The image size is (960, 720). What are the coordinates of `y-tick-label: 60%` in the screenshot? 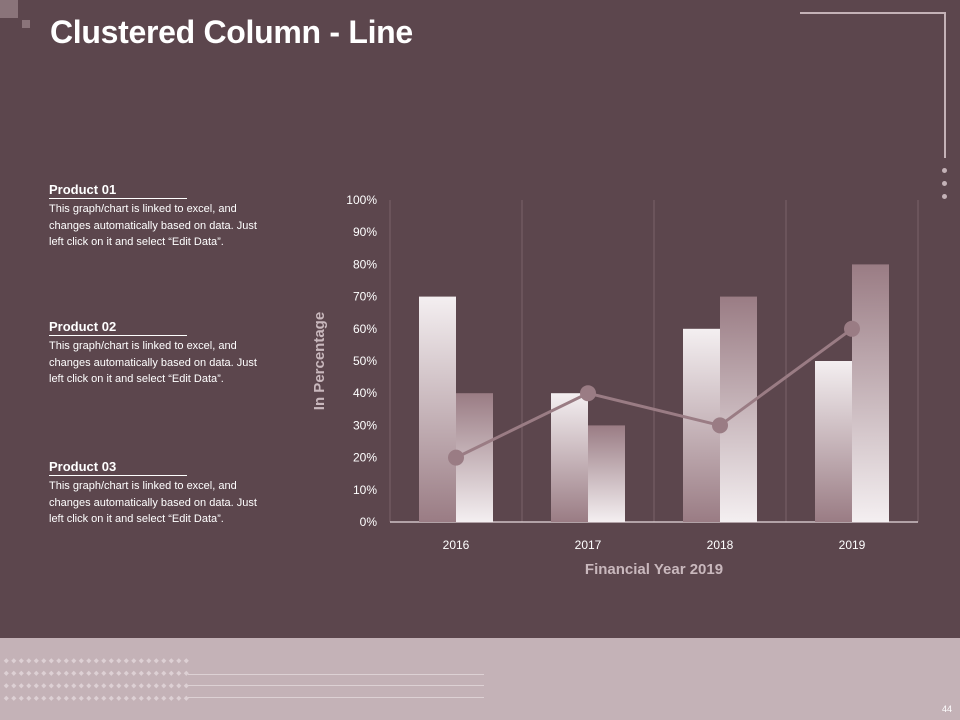 It's located at (365, 329).